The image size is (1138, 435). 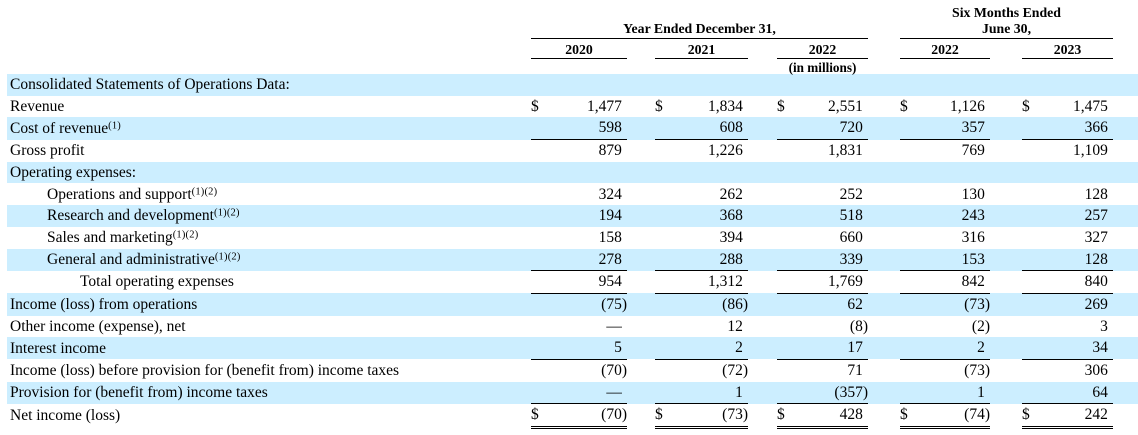 What do you see at coordinates (978, 326) in the screenshot?
I see `value-number: (2` at bounding box center [978, 326].